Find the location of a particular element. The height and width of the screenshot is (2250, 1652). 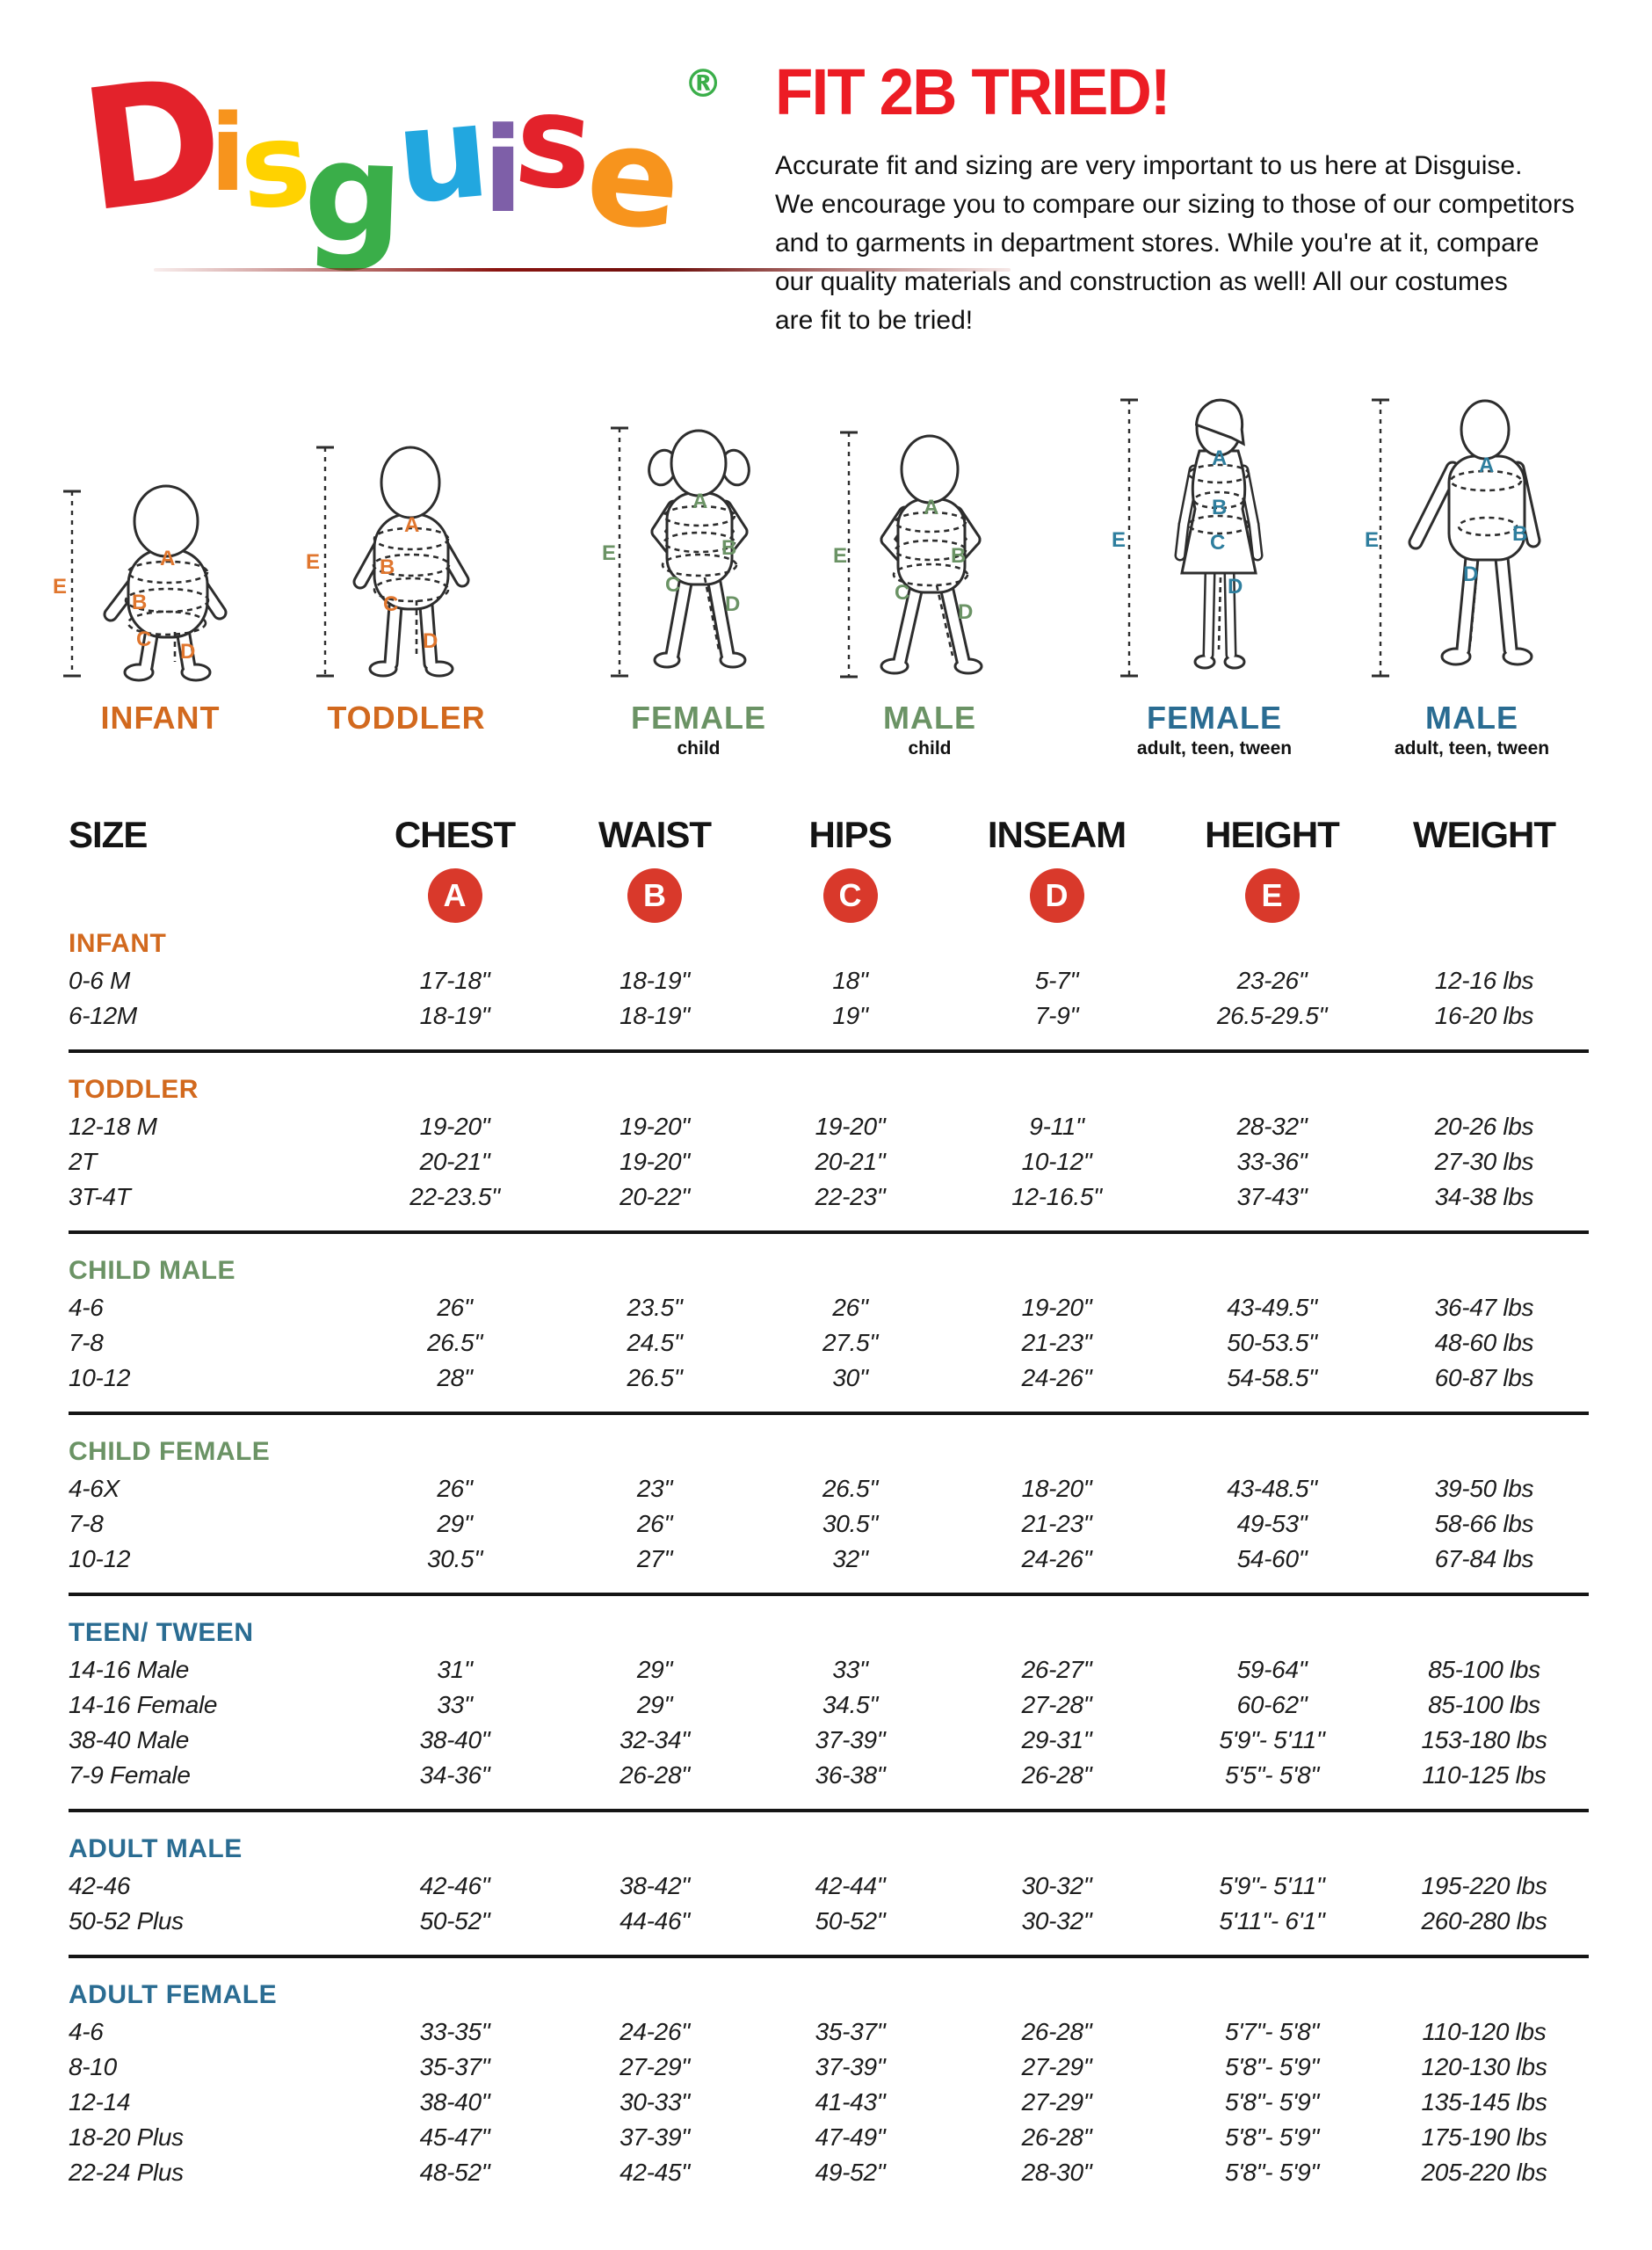

cell-height: 60-62" is located at coordinates (1272, 1704).